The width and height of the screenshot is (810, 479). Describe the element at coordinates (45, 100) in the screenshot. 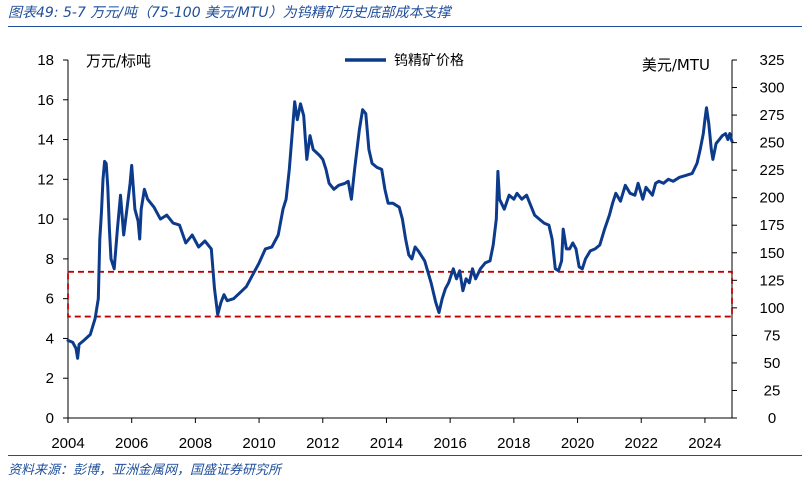

I see `y-tick-left-label: 16` at that location.